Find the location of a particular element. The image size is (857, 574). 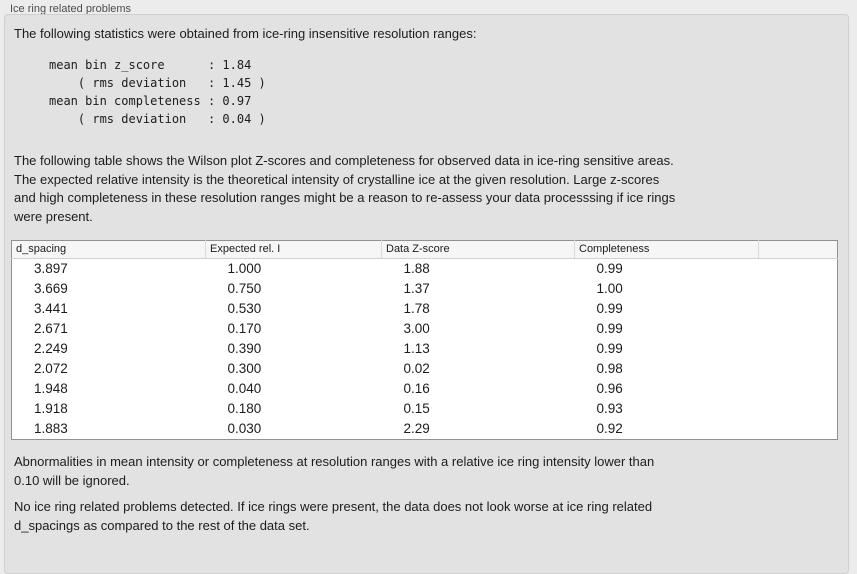

table-cell: 3.897 is located at coordinates (51, 268).